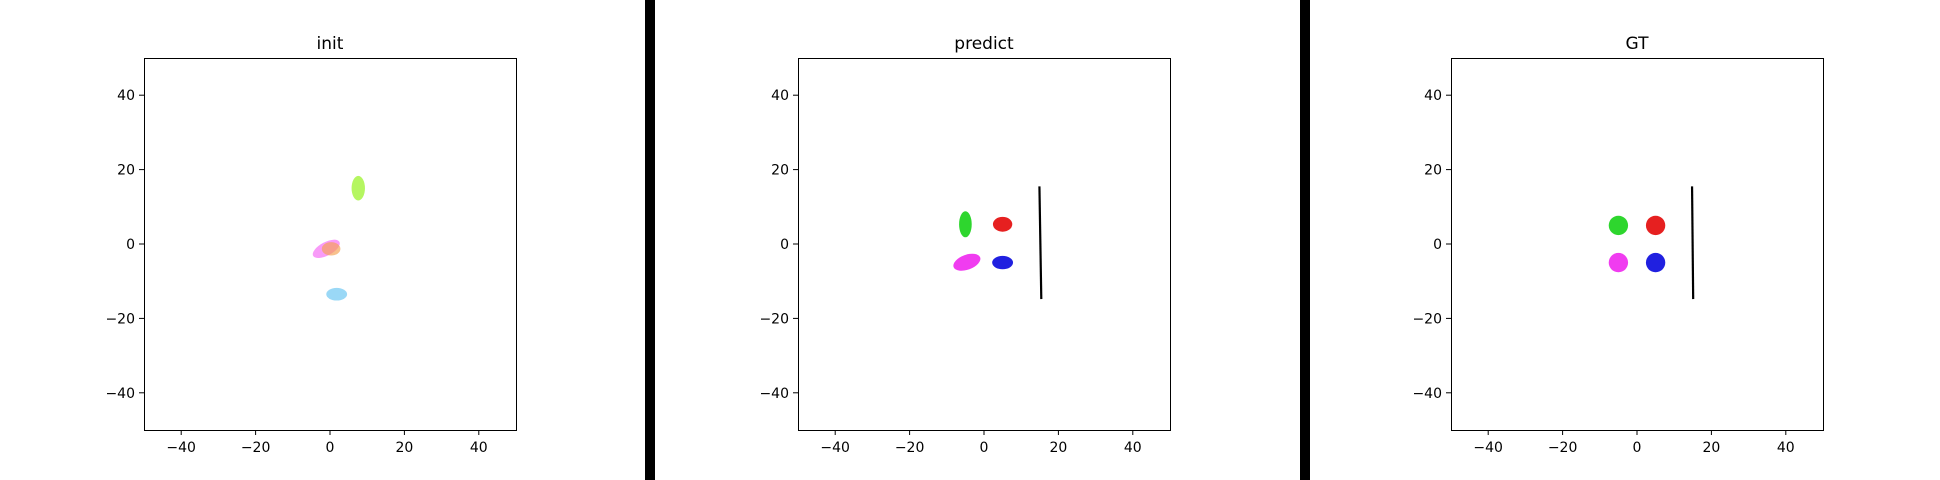 Image resolution: width=1940 pixels, height=480 pixels. What do you see at coordinates (330, 44) in the screenshot?
I see `chart-title: init` at bounding box center [330, 44].